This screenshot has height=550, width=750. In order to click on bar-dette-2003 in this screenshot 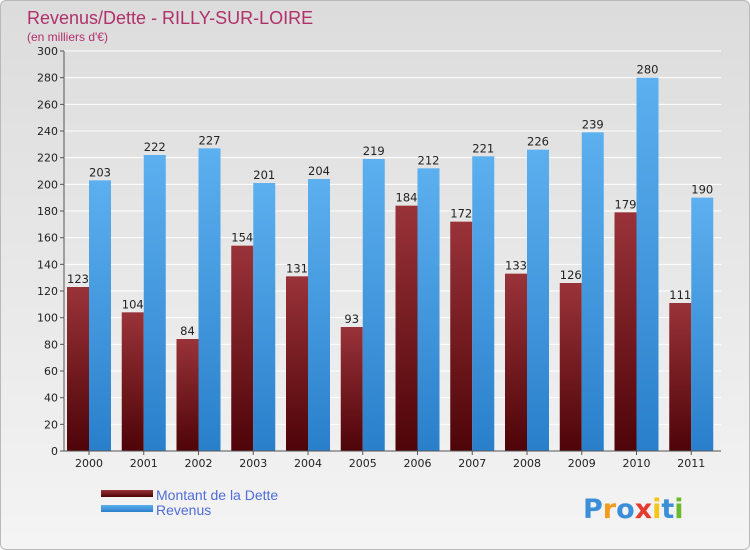, I will do `click(242, 348)`.